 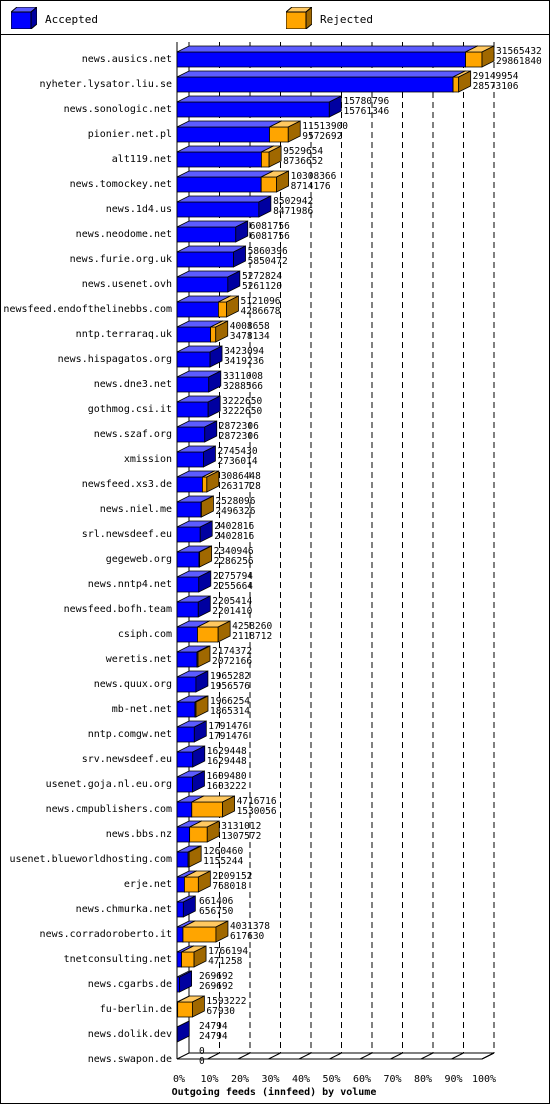 I want to click on x-tick-label: 30%, so click(x=270, y=1079).